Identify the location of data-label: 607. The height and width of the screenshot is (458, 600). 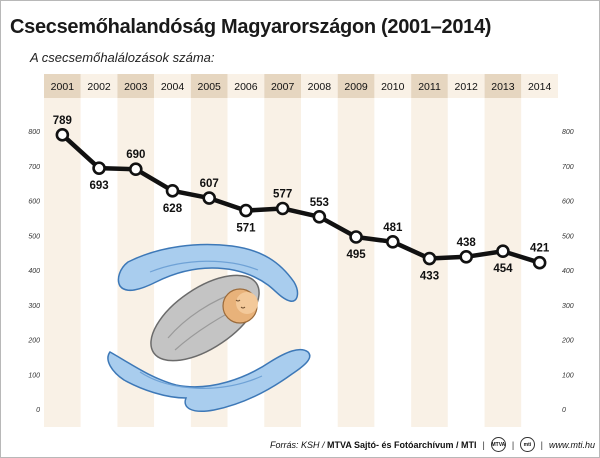
(209, 184).